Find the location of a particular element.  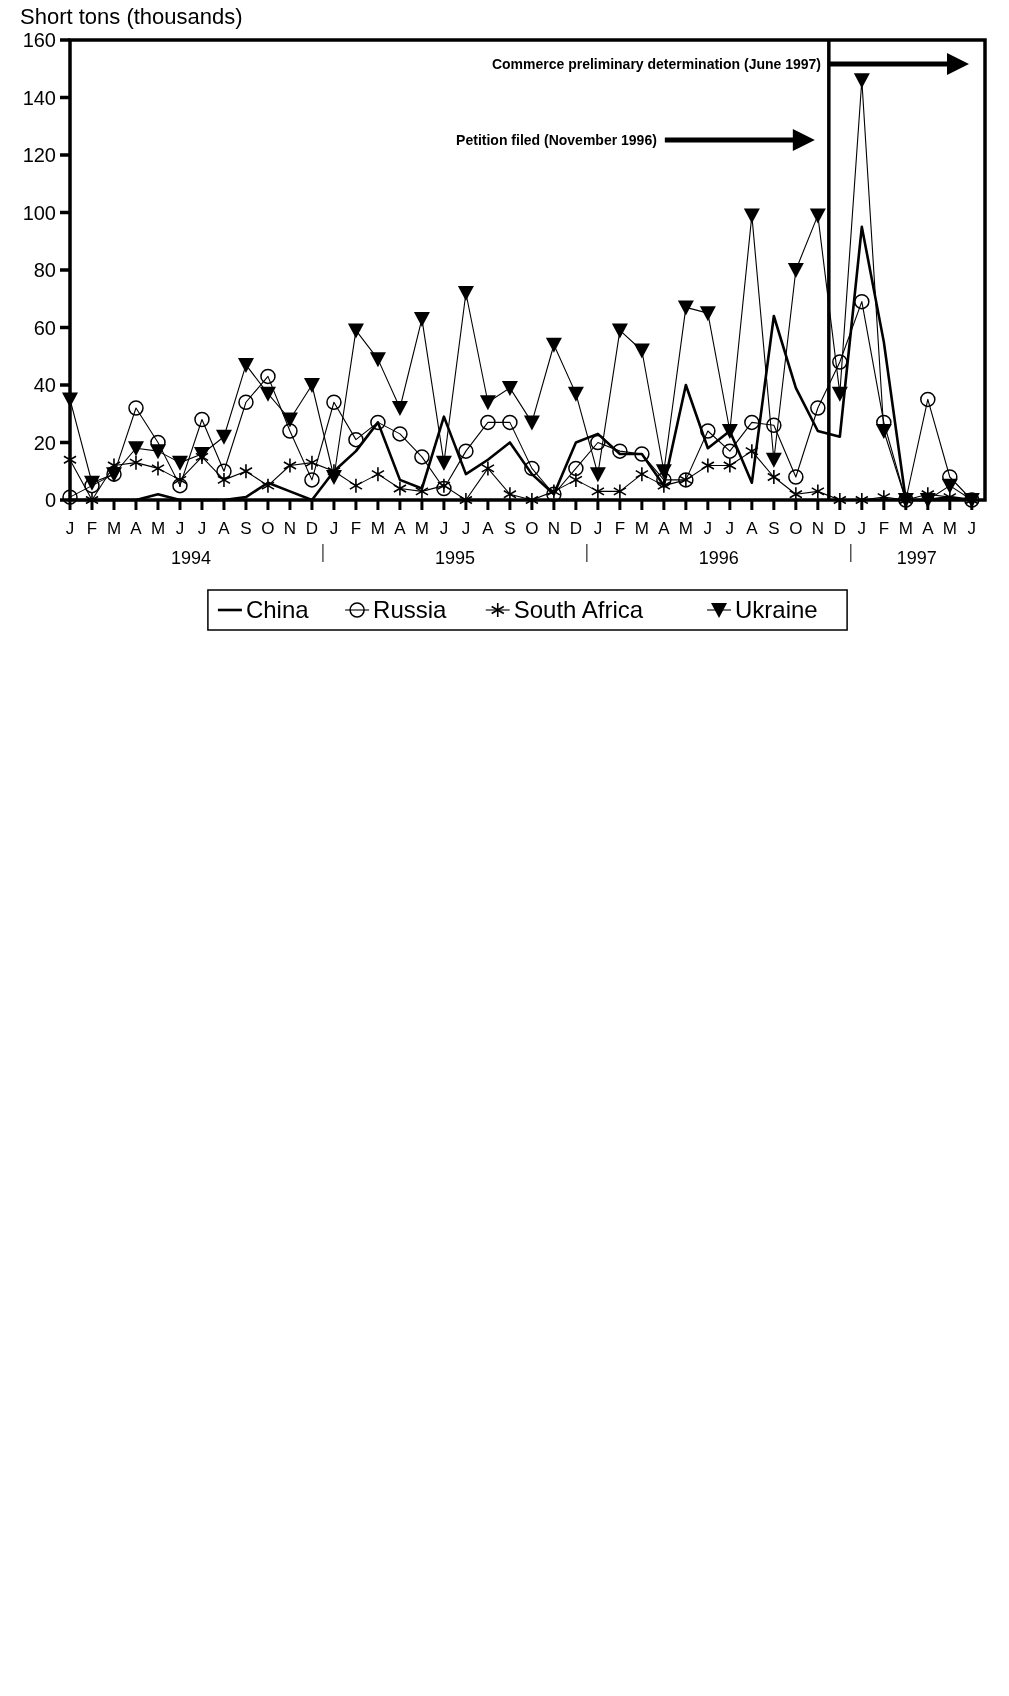

y-tick-label: 20 is located at coordinates (44, 442).